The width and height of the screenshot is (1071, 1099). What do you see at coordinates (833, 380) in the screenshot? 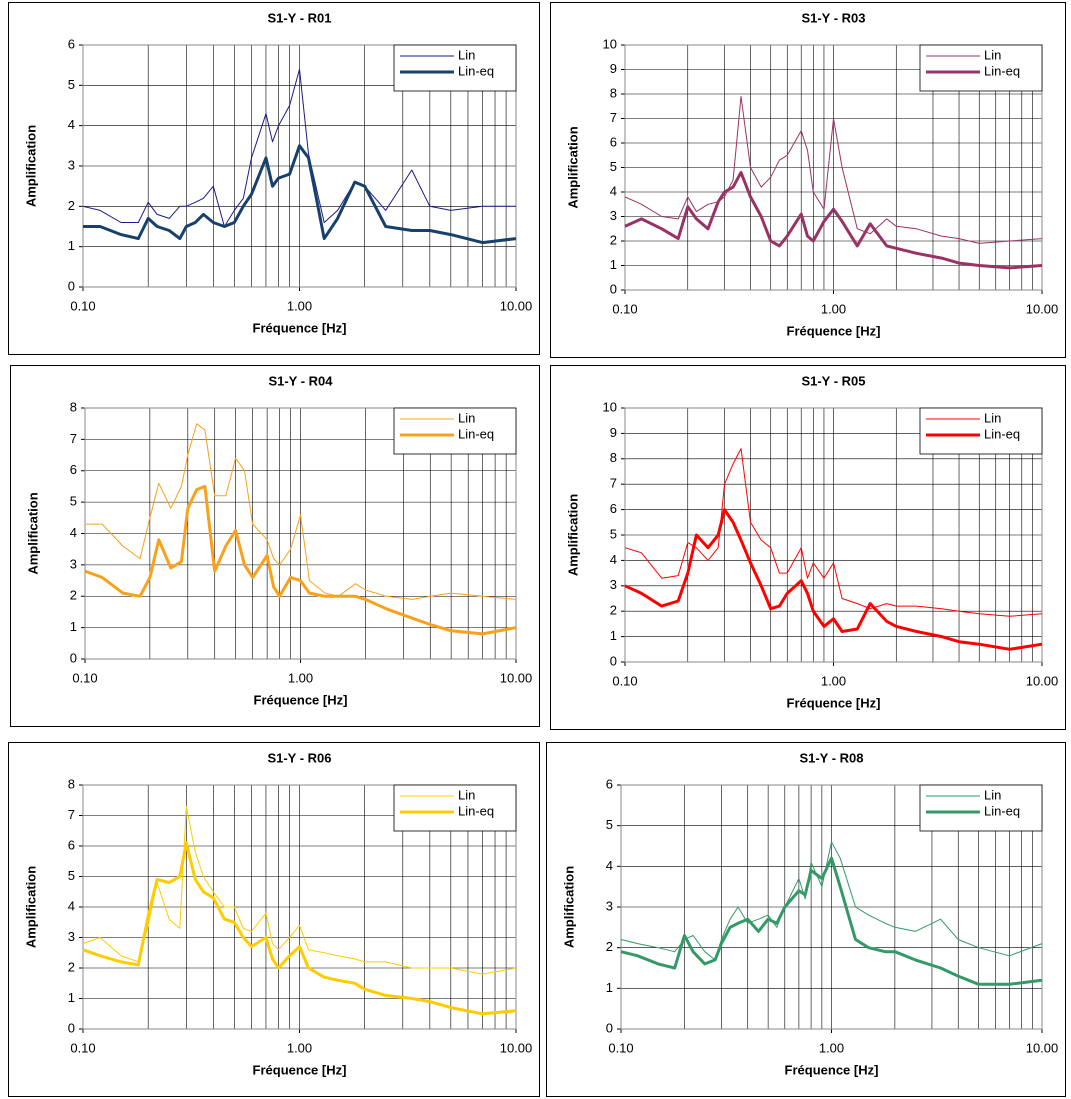
I see `chart-title: S1-Y - R05` at bounding box center [833, 380].